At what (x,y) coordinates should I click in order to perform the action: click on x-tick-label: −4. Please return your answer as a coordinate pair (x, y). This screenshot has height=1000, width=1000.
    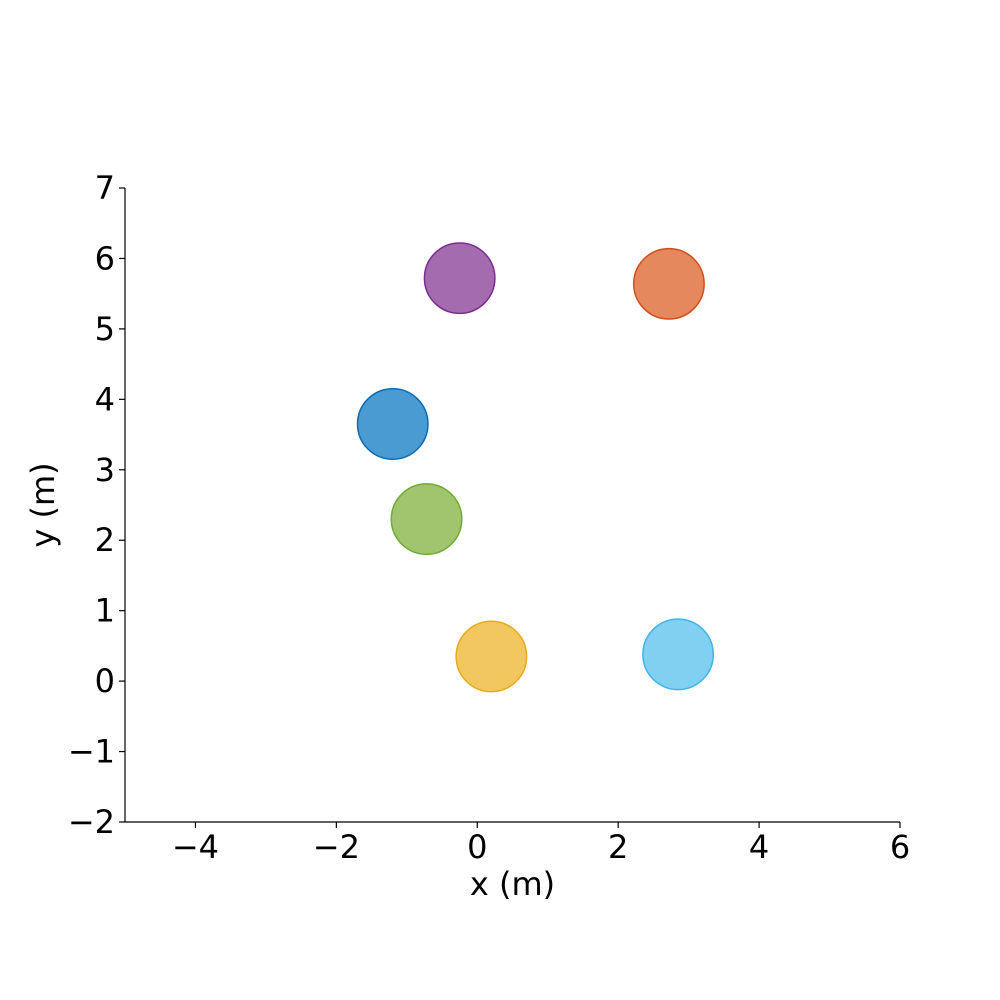
    Looking at the image, I should click on (195, 847).